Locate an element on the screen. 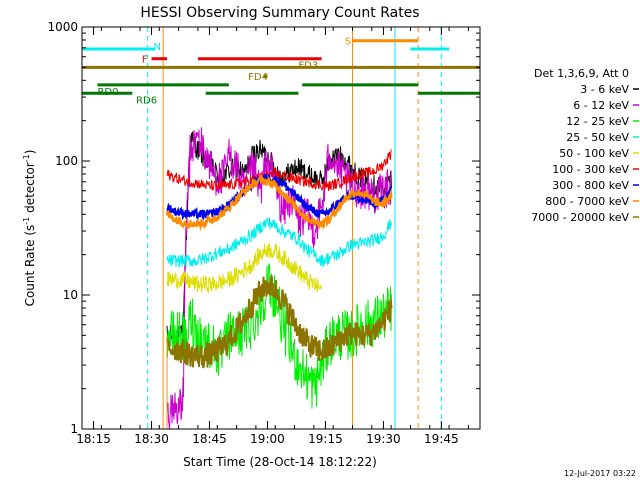  y-axis-label-mid: detector is located at coordinates (30, 189).